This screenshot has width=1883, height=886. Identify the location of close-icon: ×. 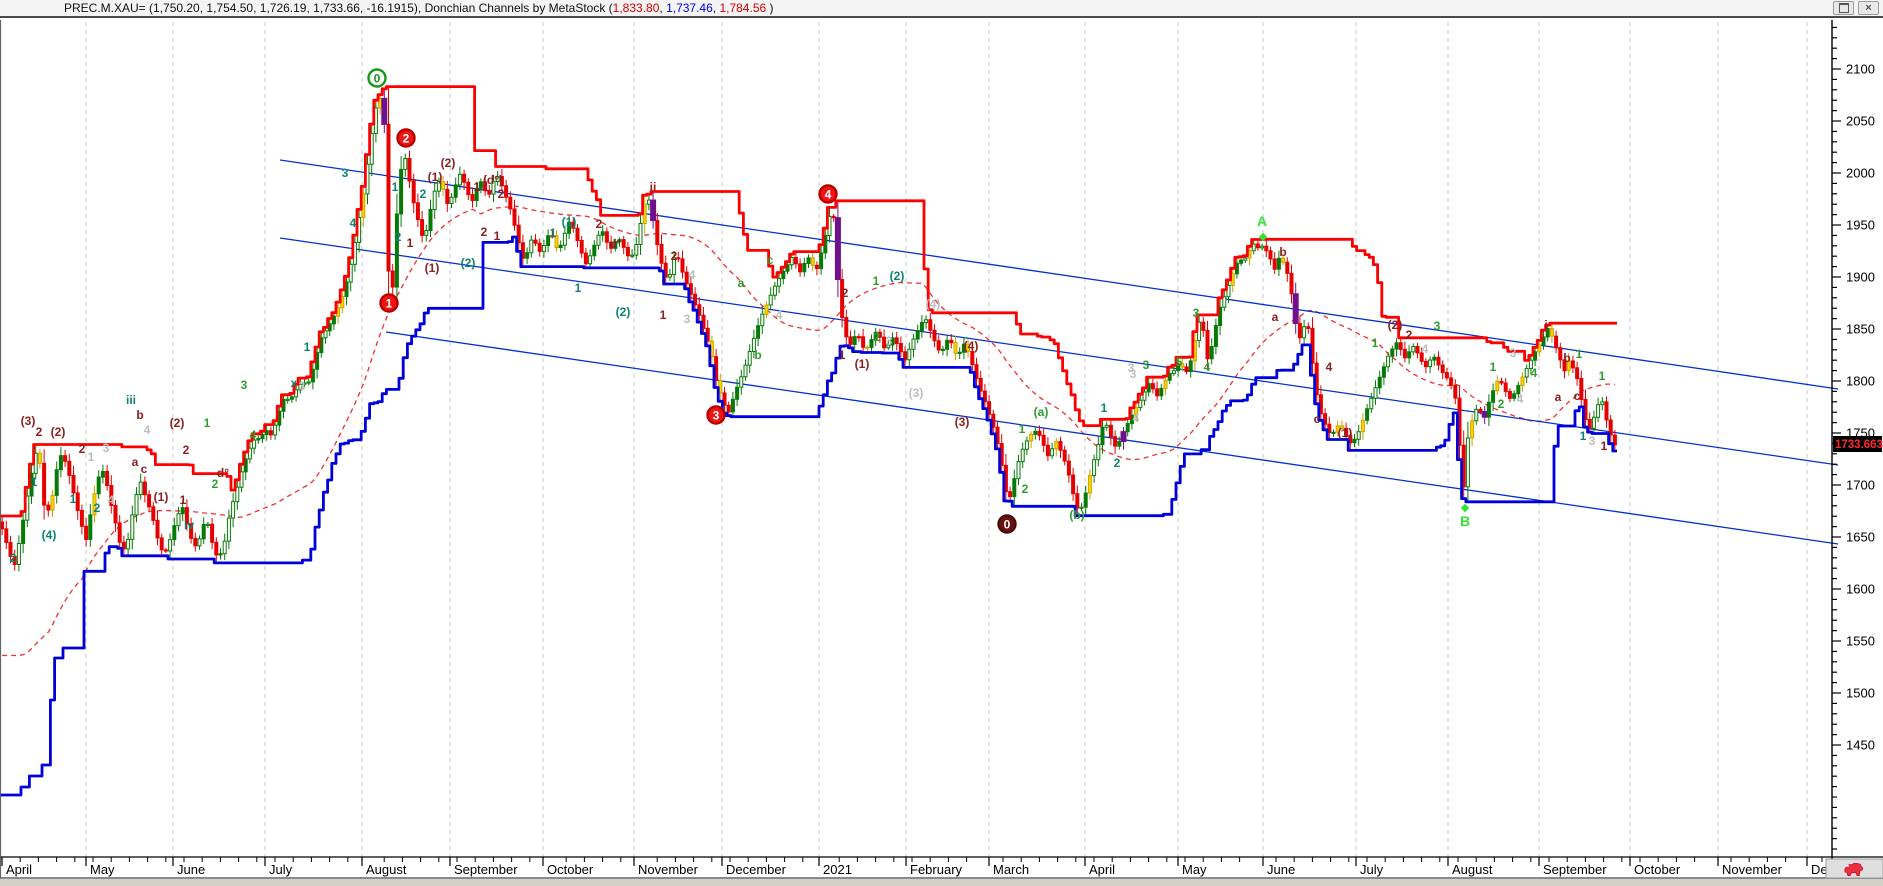
(1868, 8).